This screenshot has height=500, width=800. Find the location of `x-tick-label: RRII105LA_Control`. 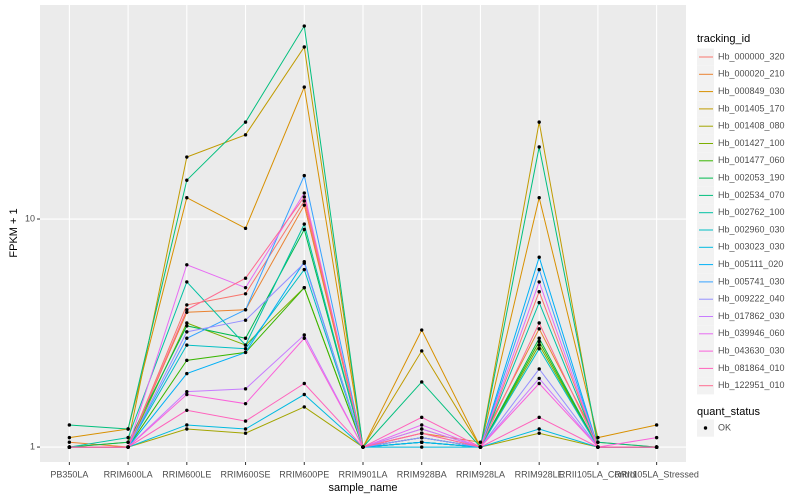

x-tick-label: RRII105LA_Control is located at coordinates (598, 474).